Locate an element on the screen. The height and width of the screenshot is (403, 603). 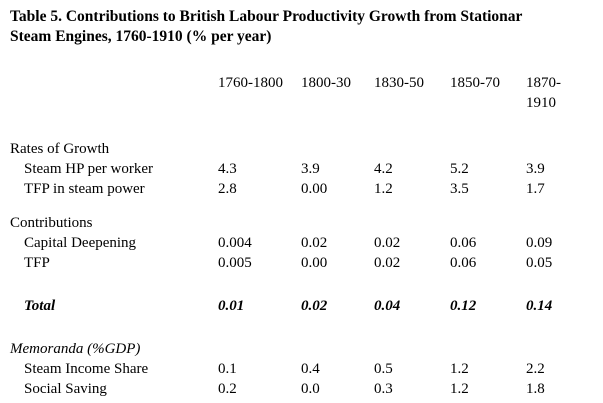
section-header: Rates of Growth is located at coordinates (60, 149).